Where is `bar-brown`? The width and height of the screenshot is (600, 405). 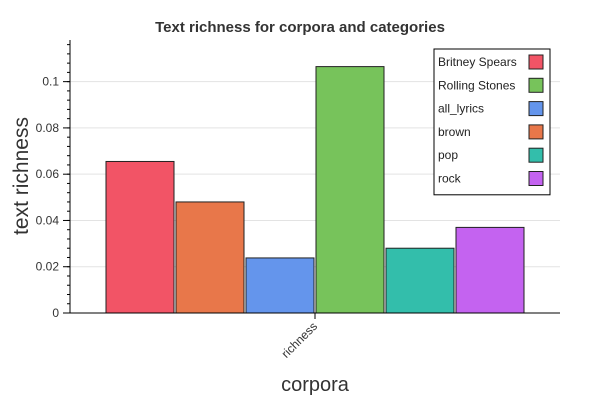
bar-brown is located at coordinates (210, 257).